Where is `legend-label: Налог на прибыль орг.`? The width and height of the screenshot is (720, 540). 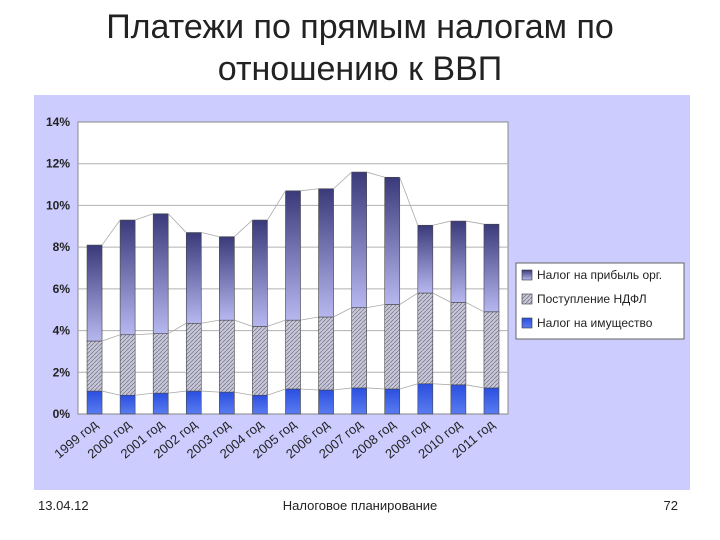
legend-label: Налог на прибыль орг. is located at coordinates (599, 275).